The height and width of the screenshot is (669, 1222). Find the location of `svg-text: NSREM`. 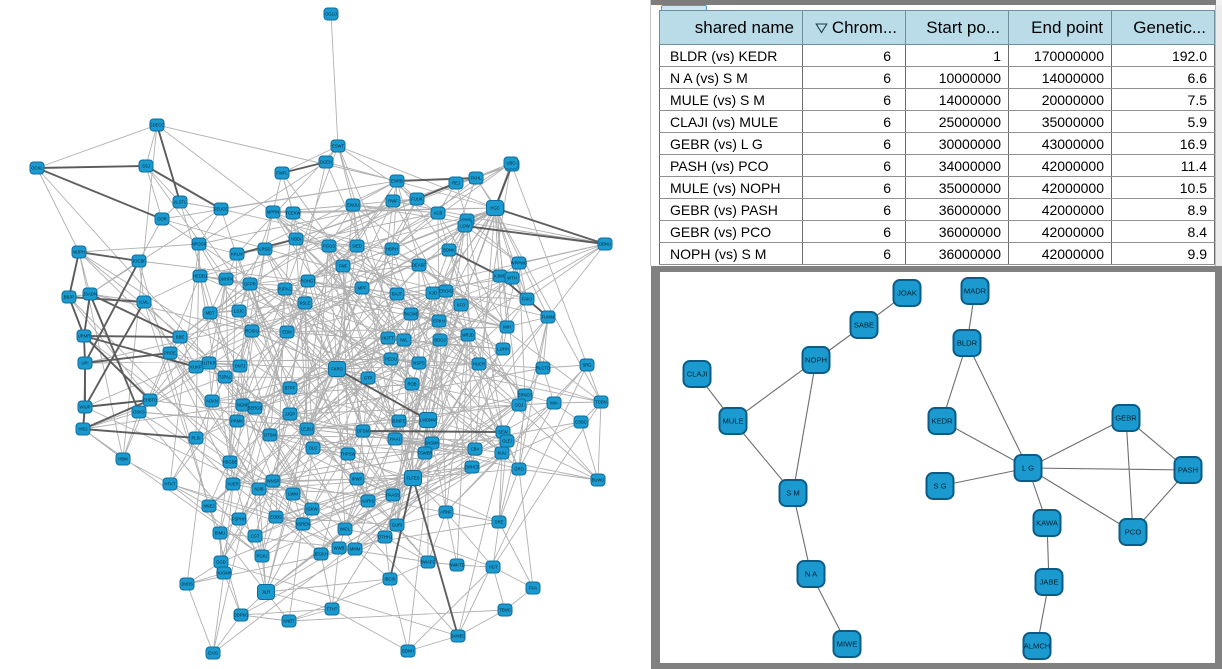

svg-text: NSREM is located at coordinates (303, 524).